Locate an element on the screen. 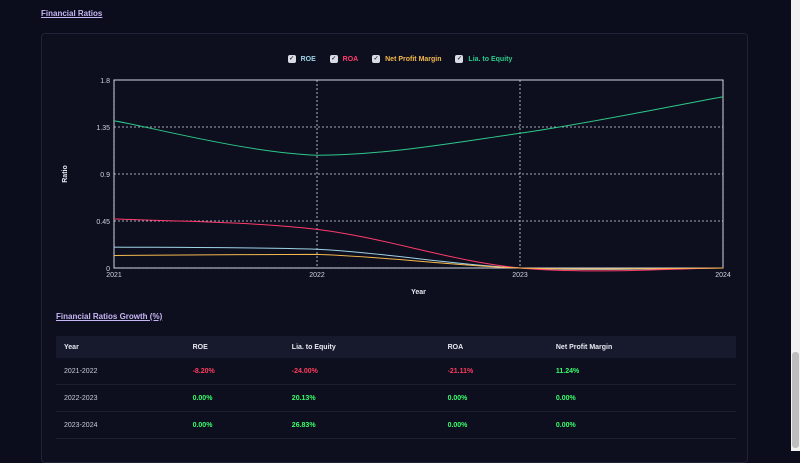 The height and width of the screenshot is (463, 800). series-line-roa is located at coordinates (418, 245).